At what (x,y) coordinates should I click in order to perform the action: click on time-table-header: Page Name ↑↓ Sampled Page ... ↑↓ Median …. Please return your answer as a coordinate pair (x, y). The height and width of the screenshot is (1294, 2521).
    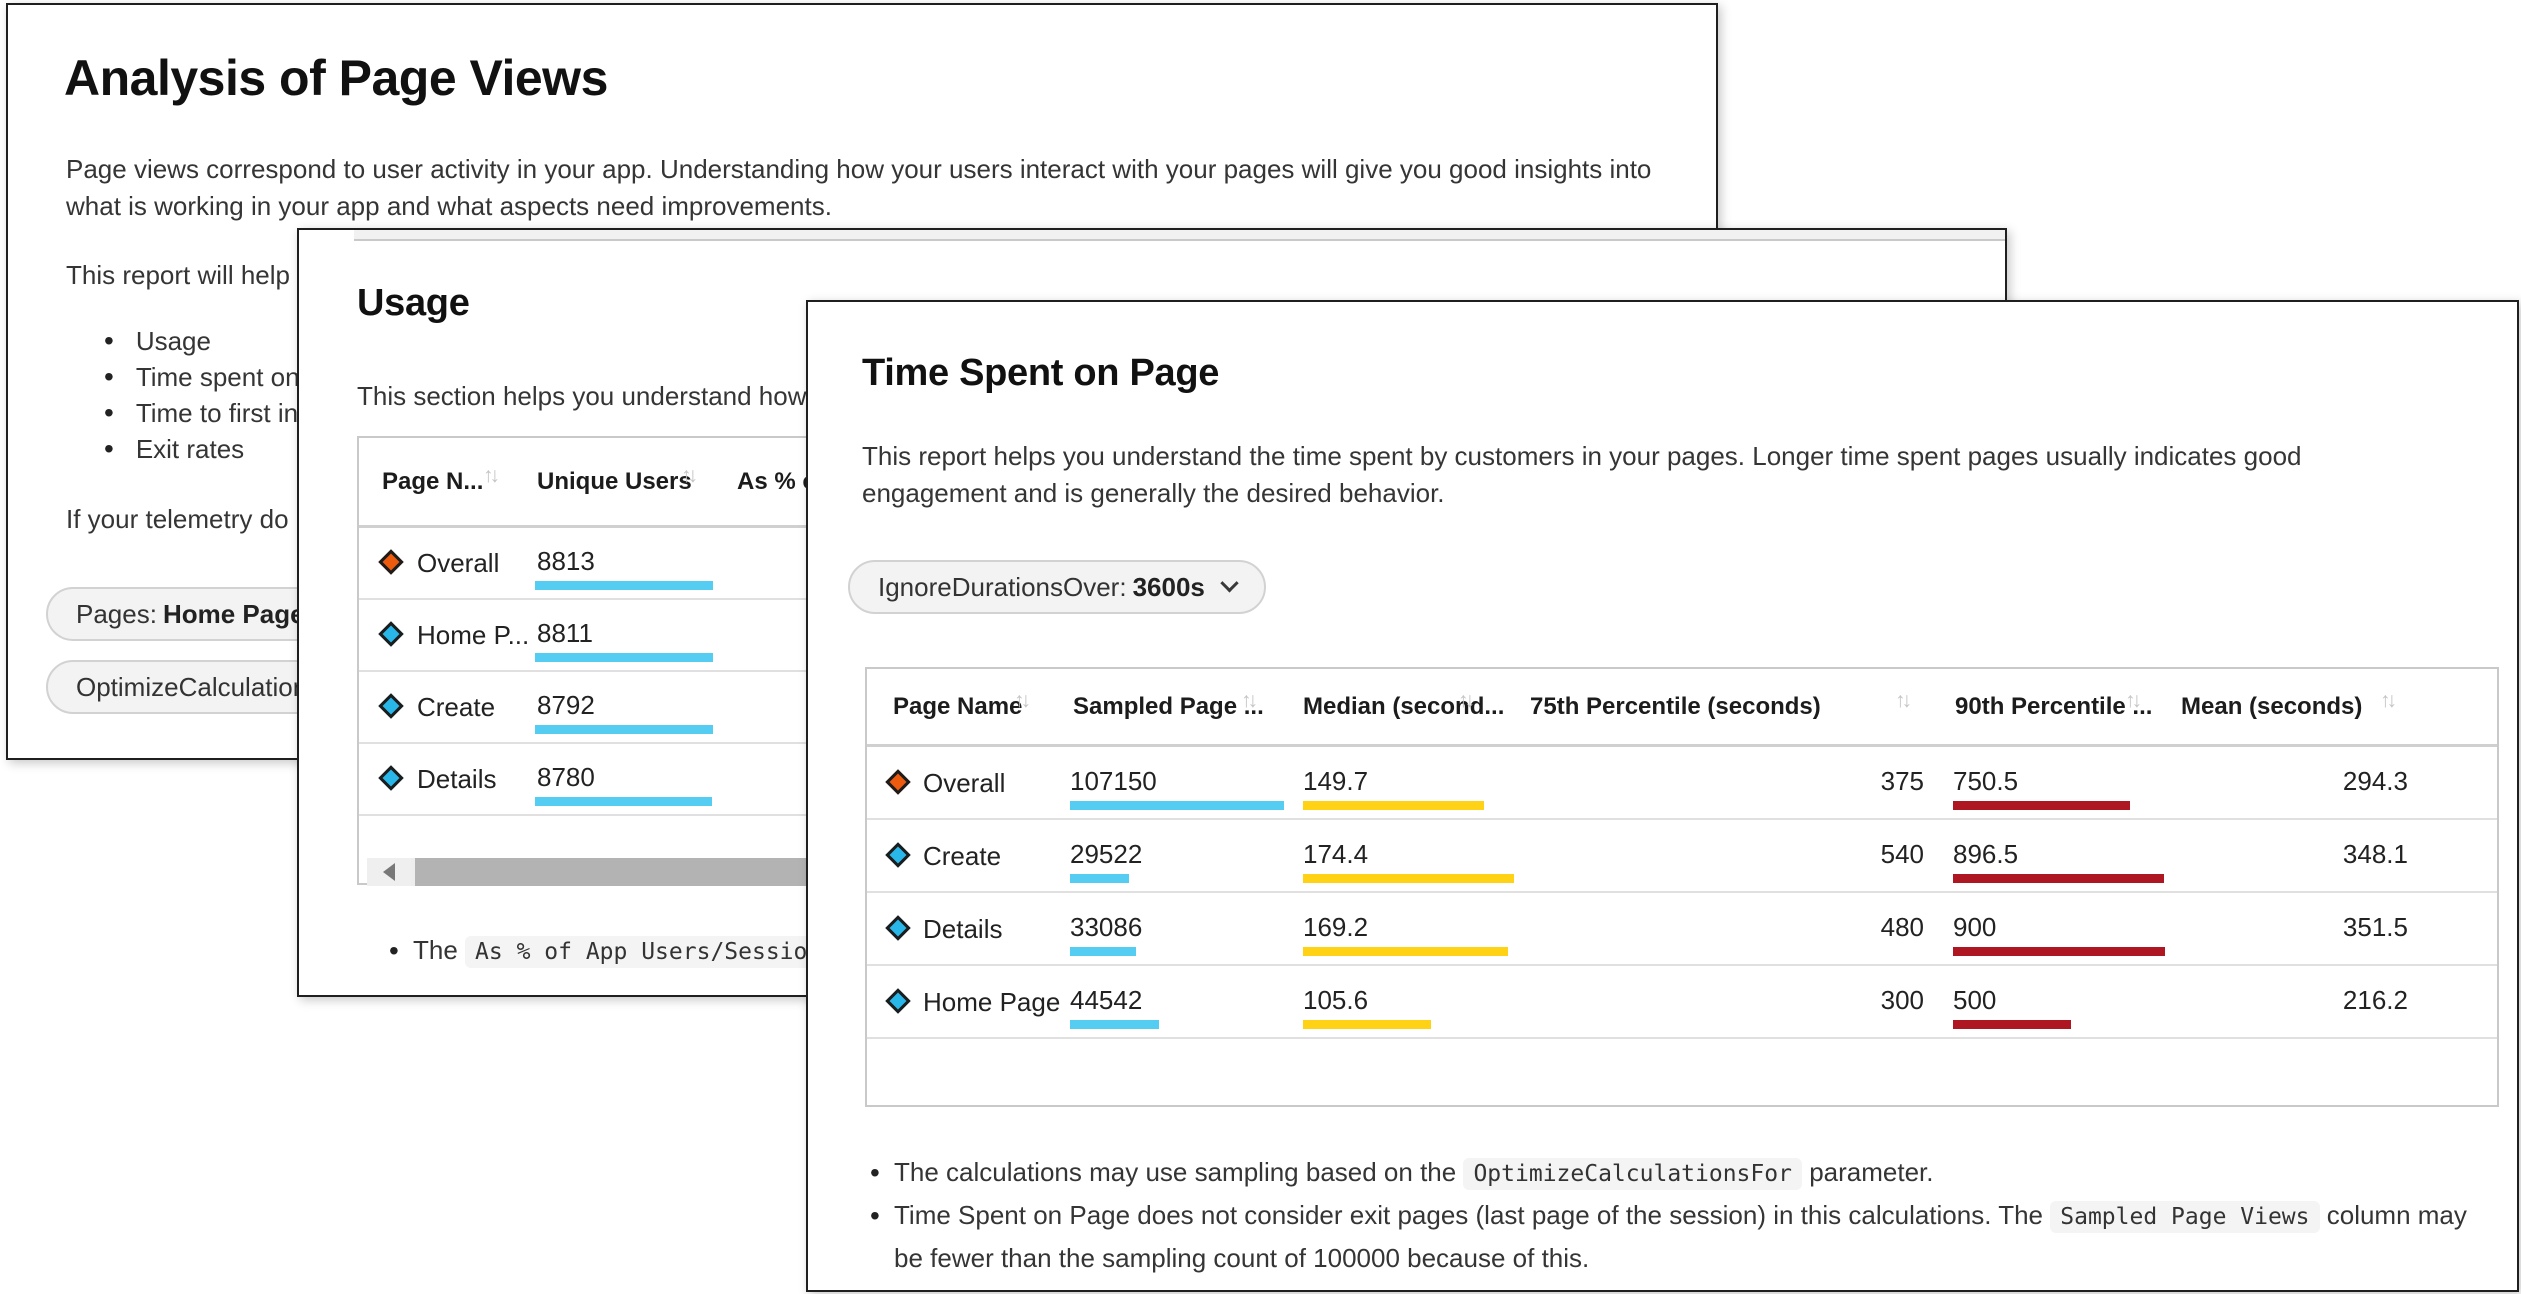
    Looking at the image, I should click on (1682, 708).